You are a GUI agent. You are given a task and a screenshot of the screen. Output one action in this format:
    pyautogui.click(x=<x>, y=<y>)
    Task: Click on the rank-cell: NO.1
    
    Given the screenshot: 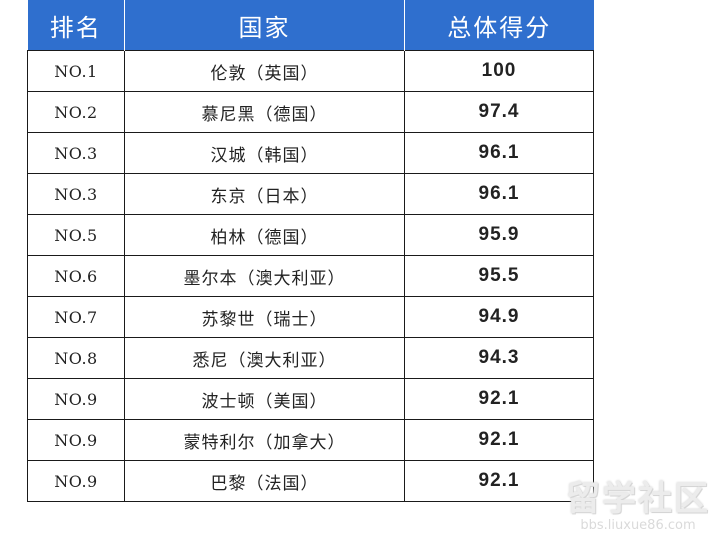 What is the action you would take?
    pyautogui.click(x=76, y=71)
    